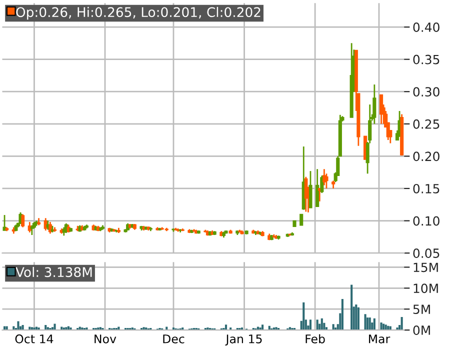 This screenshot has width=450, height=350. I want to click on x-tick-label: Dec, so click(173, 339).